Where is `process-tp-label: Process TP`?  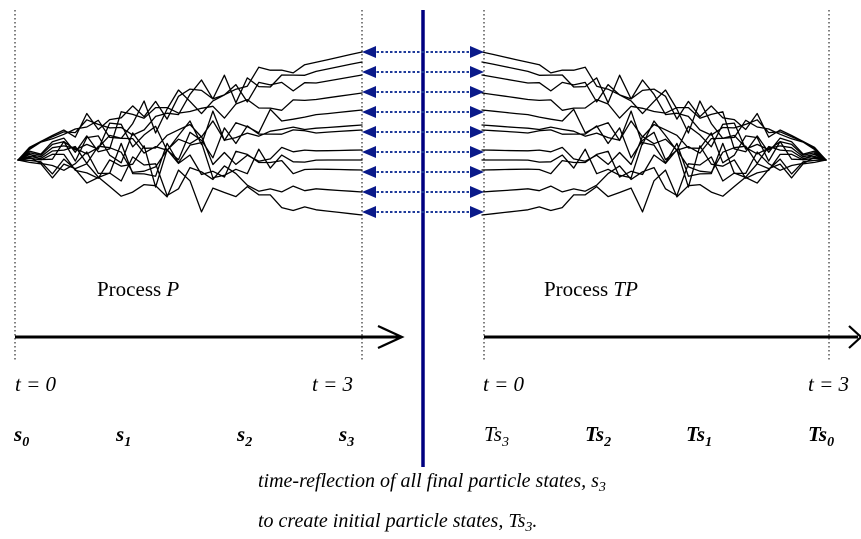 process-tp-label: Process TP is located at coordinates (591, 289).